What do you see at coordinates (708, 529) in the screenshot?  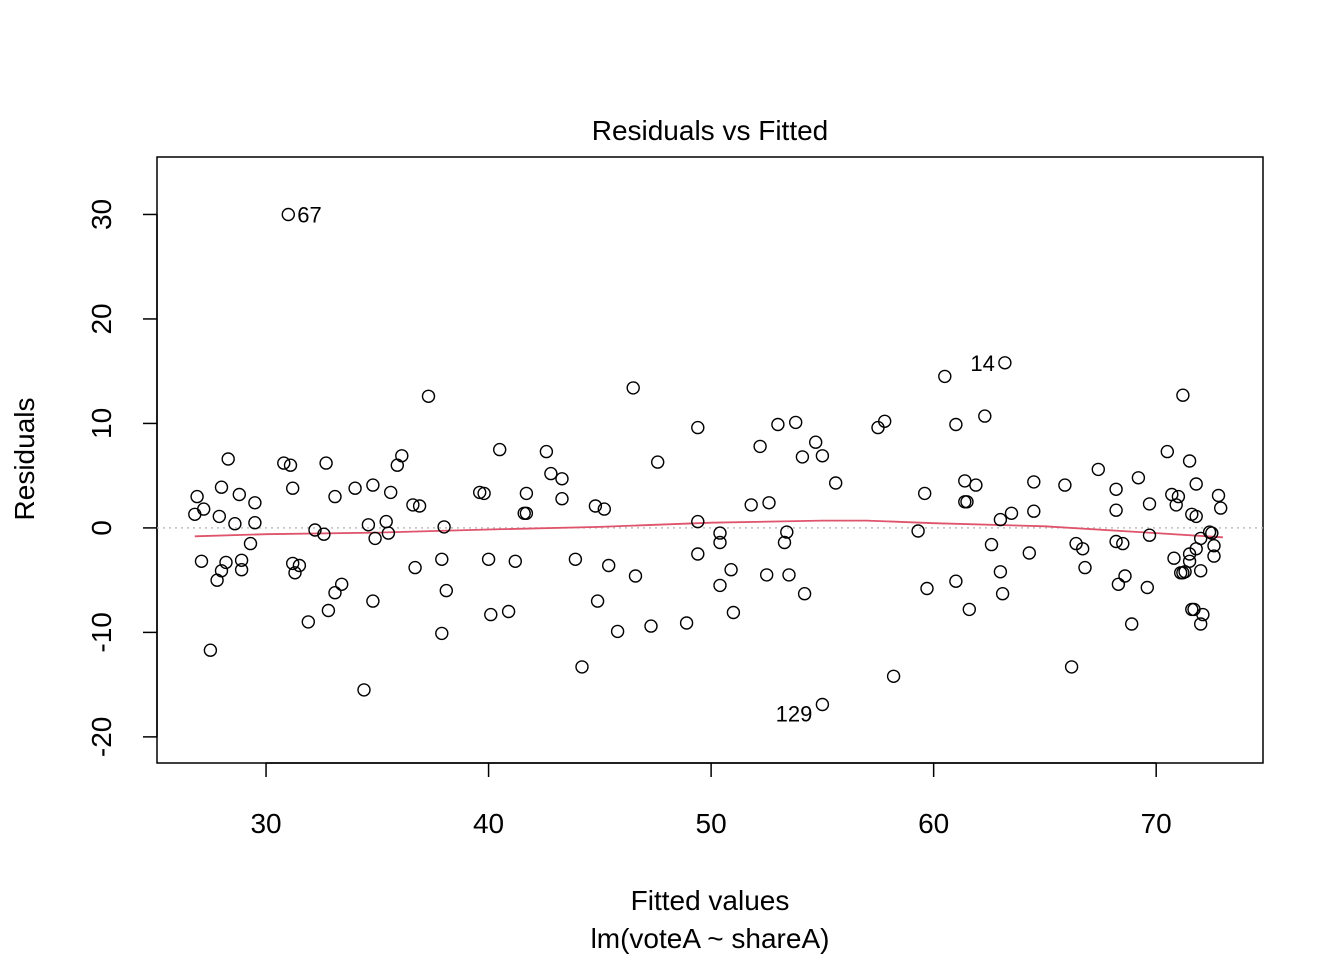 I see `smooth-line` at bounding box center [708, 529].